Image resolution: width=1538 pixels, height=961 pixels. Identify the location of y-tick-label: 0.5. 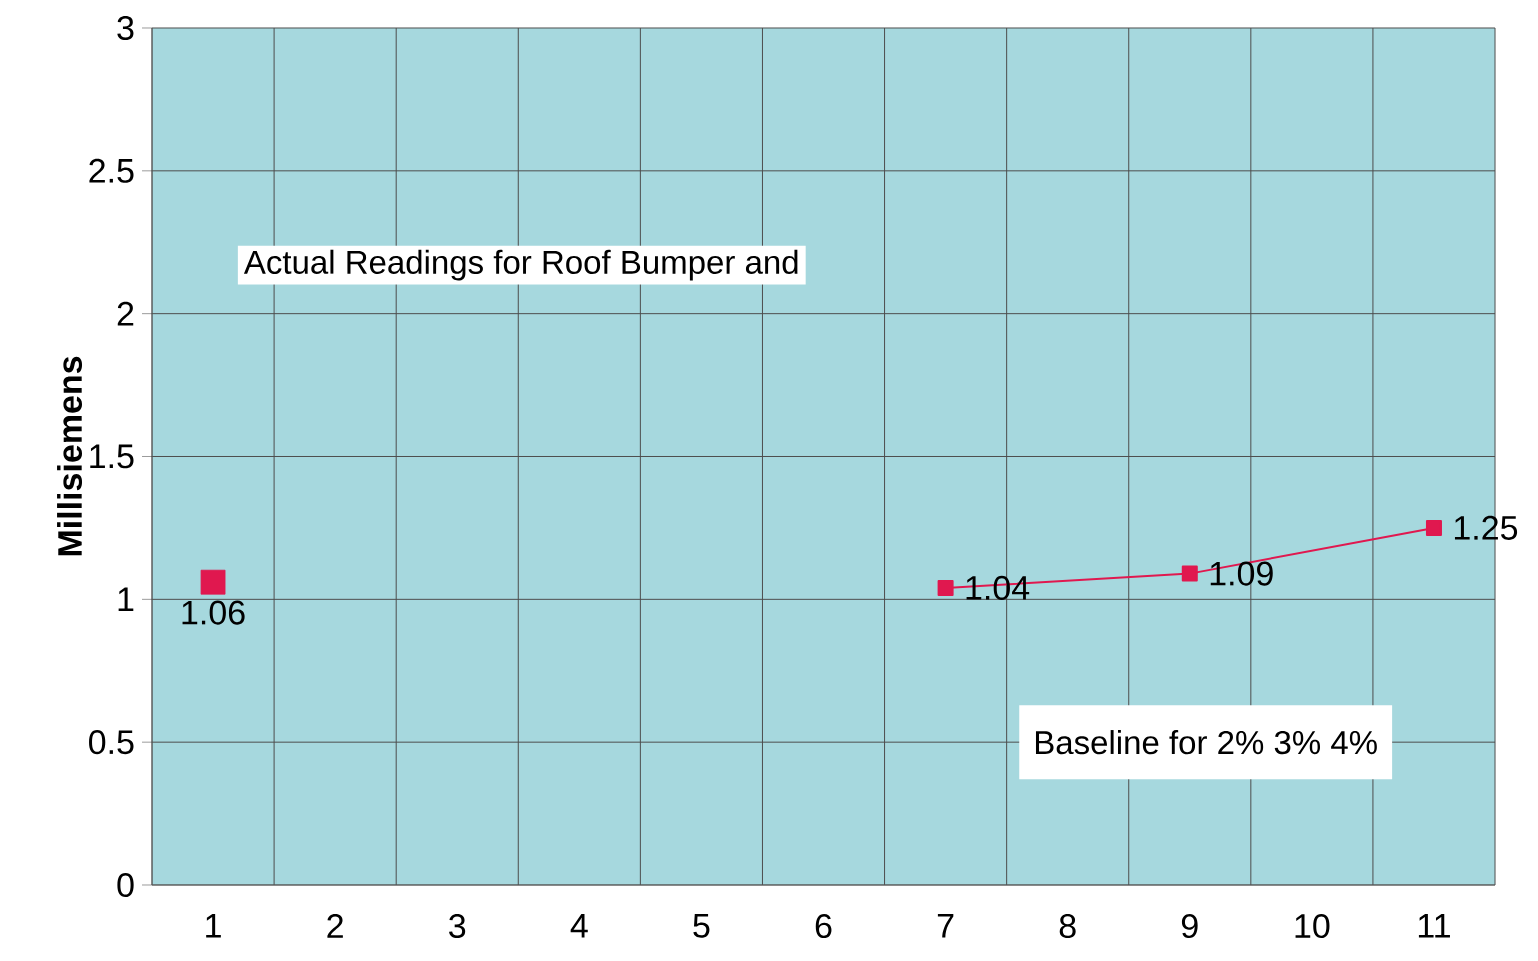
(111, 742).